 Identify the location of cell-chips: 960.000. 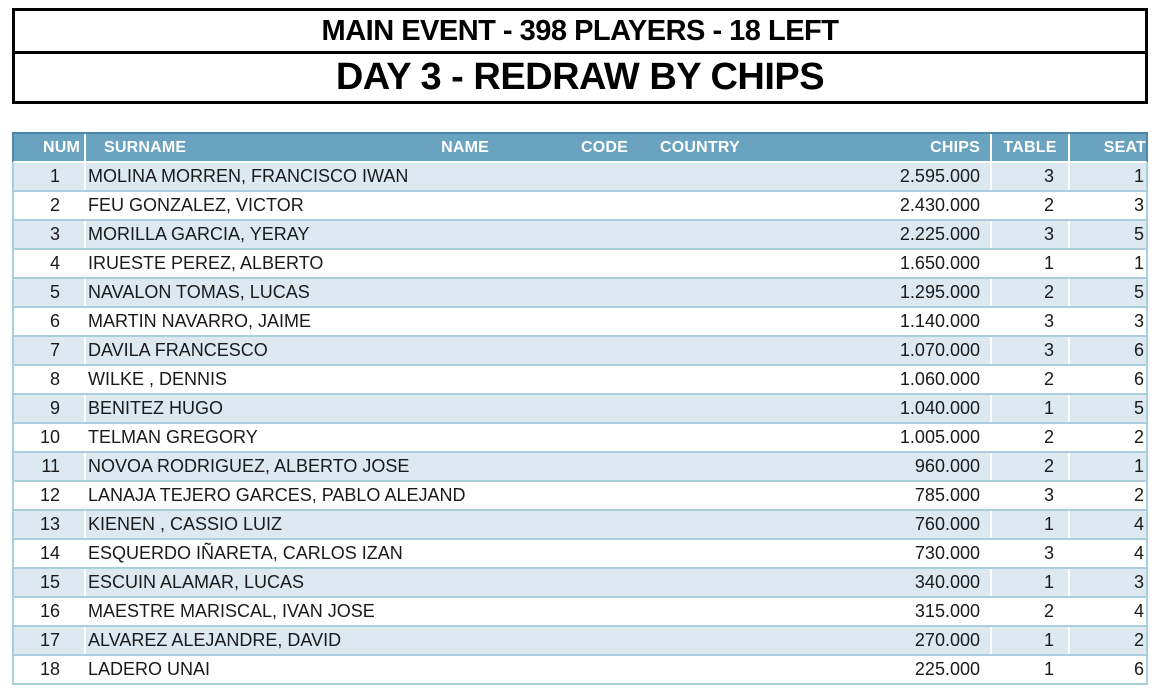
(877, 466).